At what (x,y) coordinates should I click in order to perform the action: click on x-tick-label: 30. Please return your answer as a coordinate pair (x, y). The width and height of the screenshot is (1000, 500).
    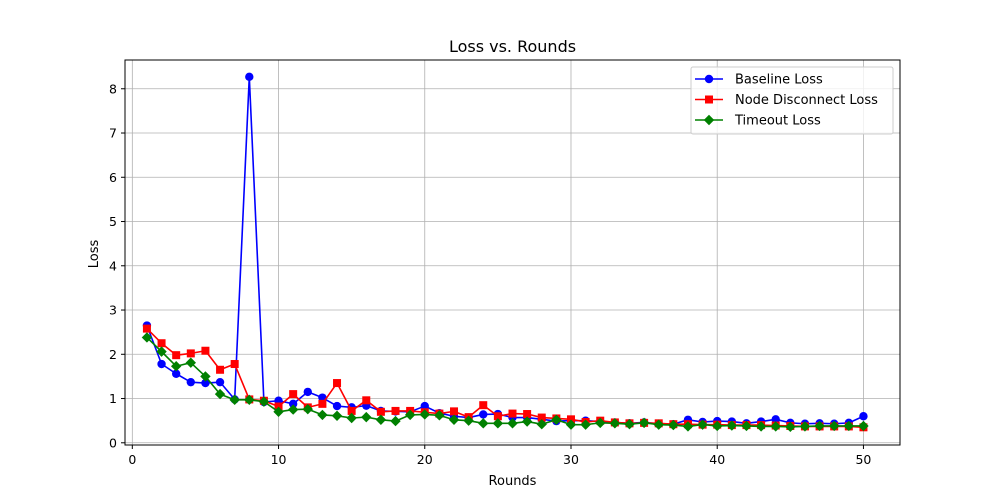
    Looking at the image, I should click on (571, 459).